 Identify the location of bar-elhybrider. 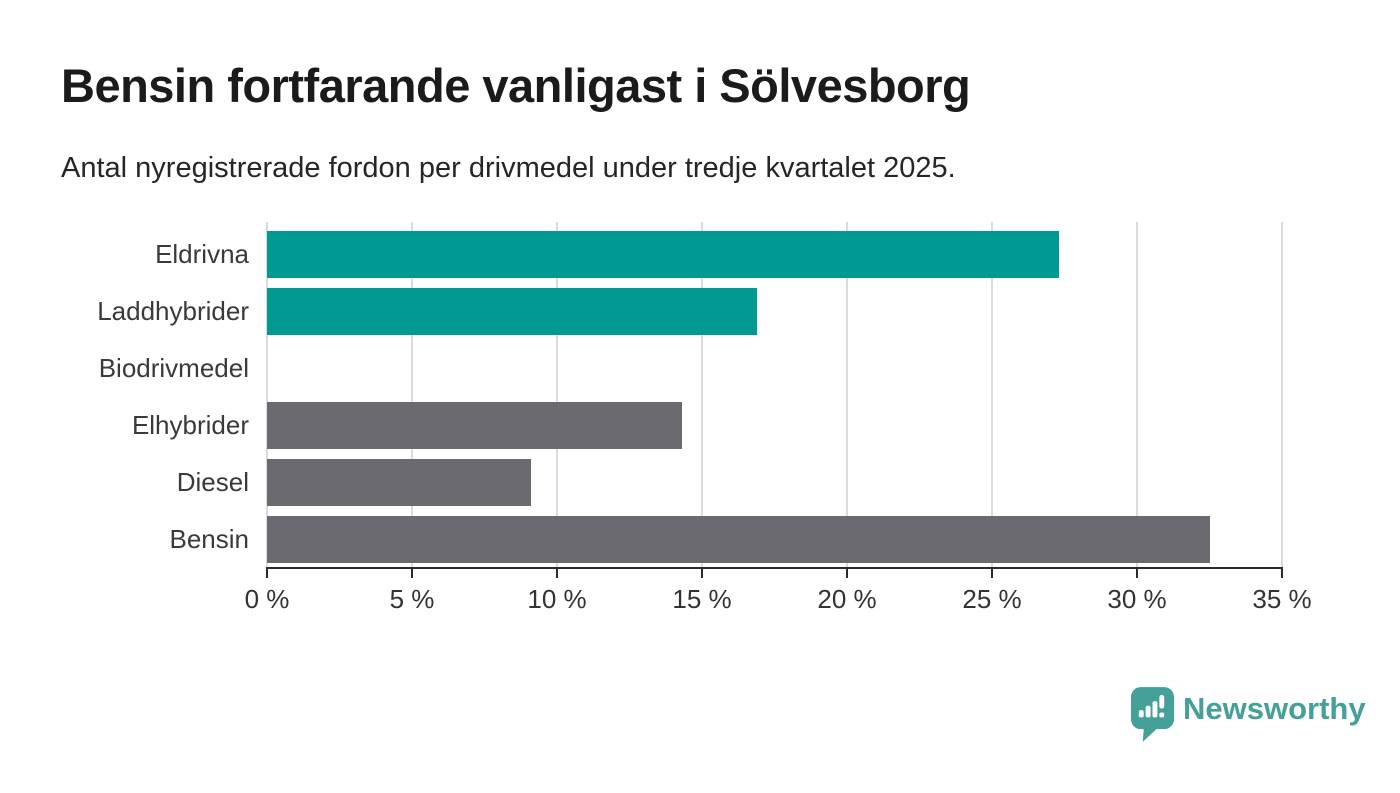
(474, 425).